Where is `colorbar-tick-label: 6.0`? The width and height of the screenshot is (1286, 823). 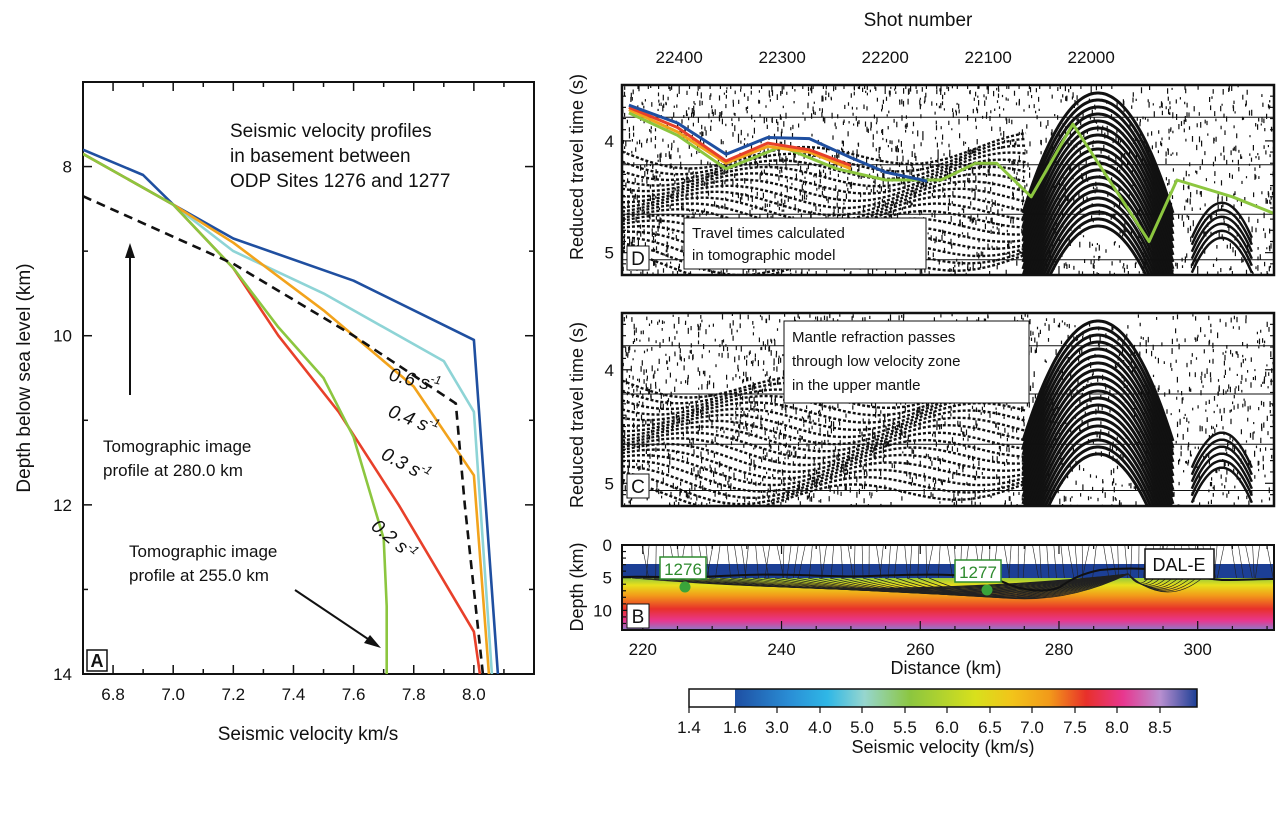
colorbar-tick-label: 6.0 is located at coordinates (947, 727).